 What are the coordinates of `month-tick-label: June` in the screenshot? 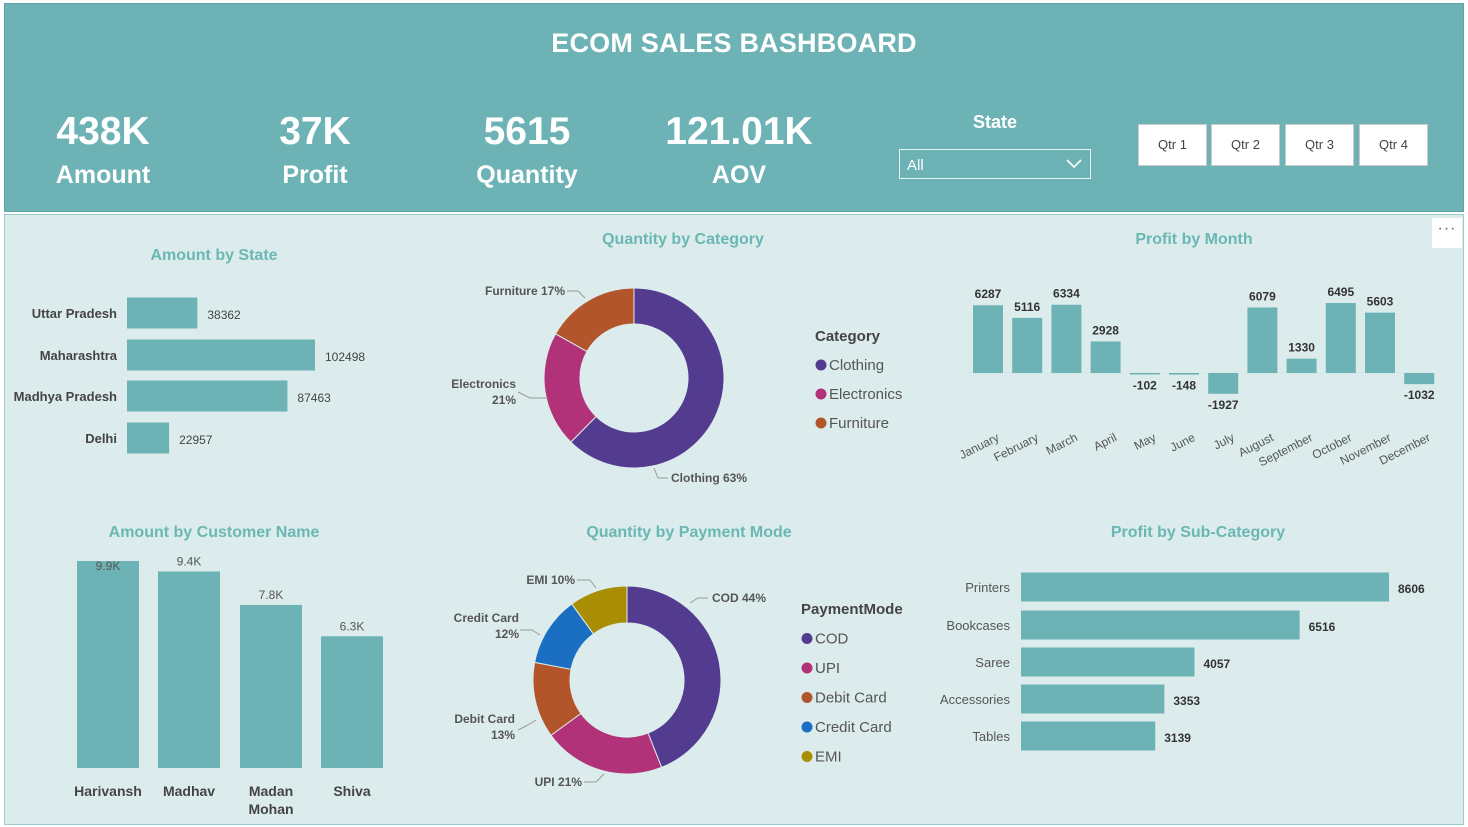 It's located at (1183, 442).